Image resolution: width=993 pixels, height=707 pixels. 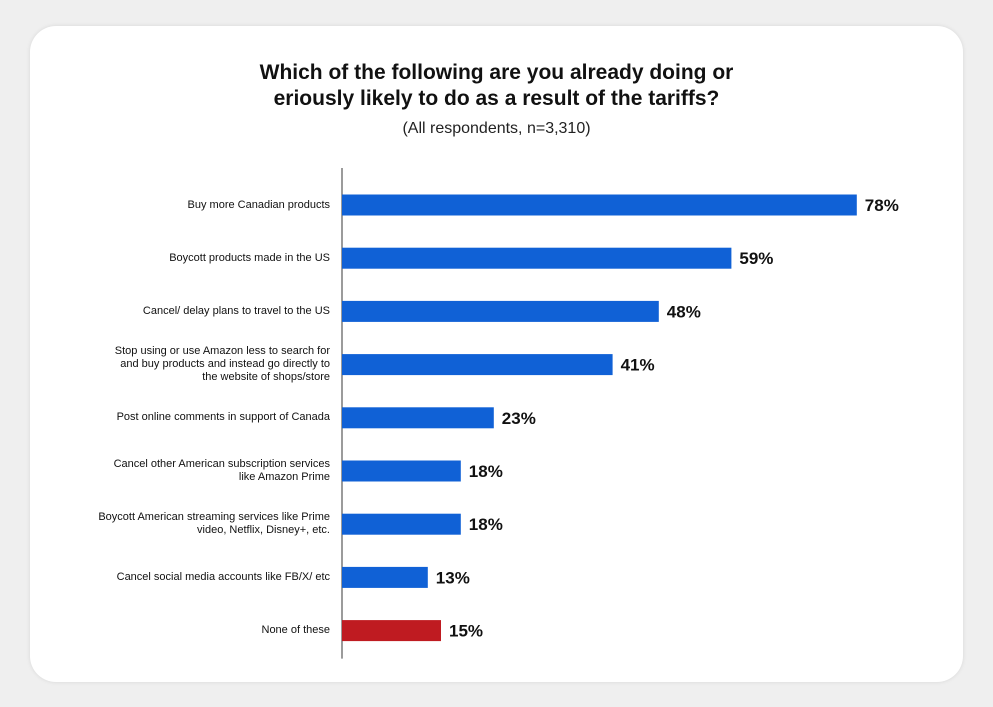 What do you see at coordinates (882, 205) in the screenshot?
I see `value-label: 78%` at bounding box center [882, 205].